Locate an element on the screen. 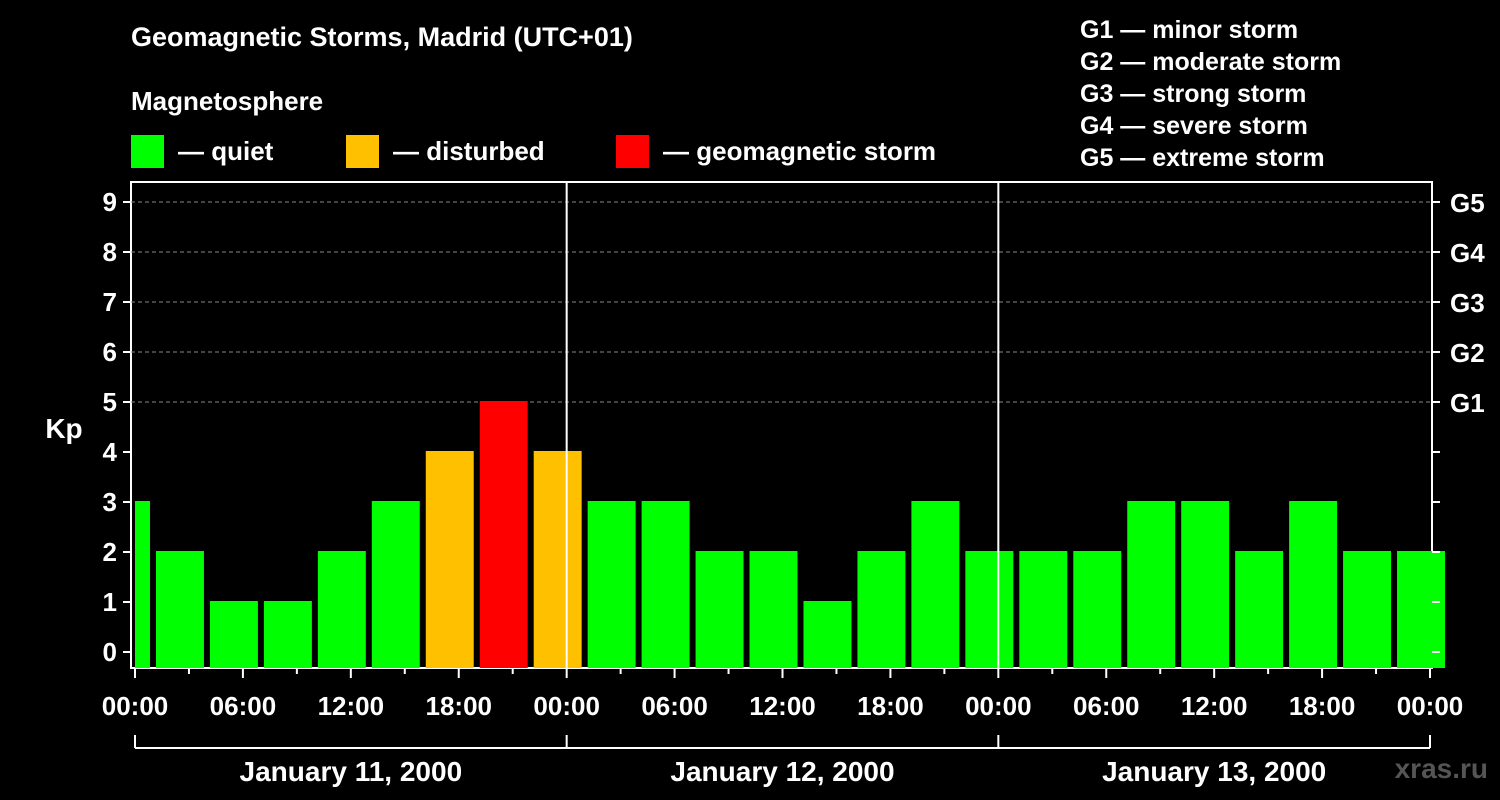 Image resolution: width=1500 pixels, height=800 pixels. legend-quiet: — quiet is located at coordinates (202, 151).